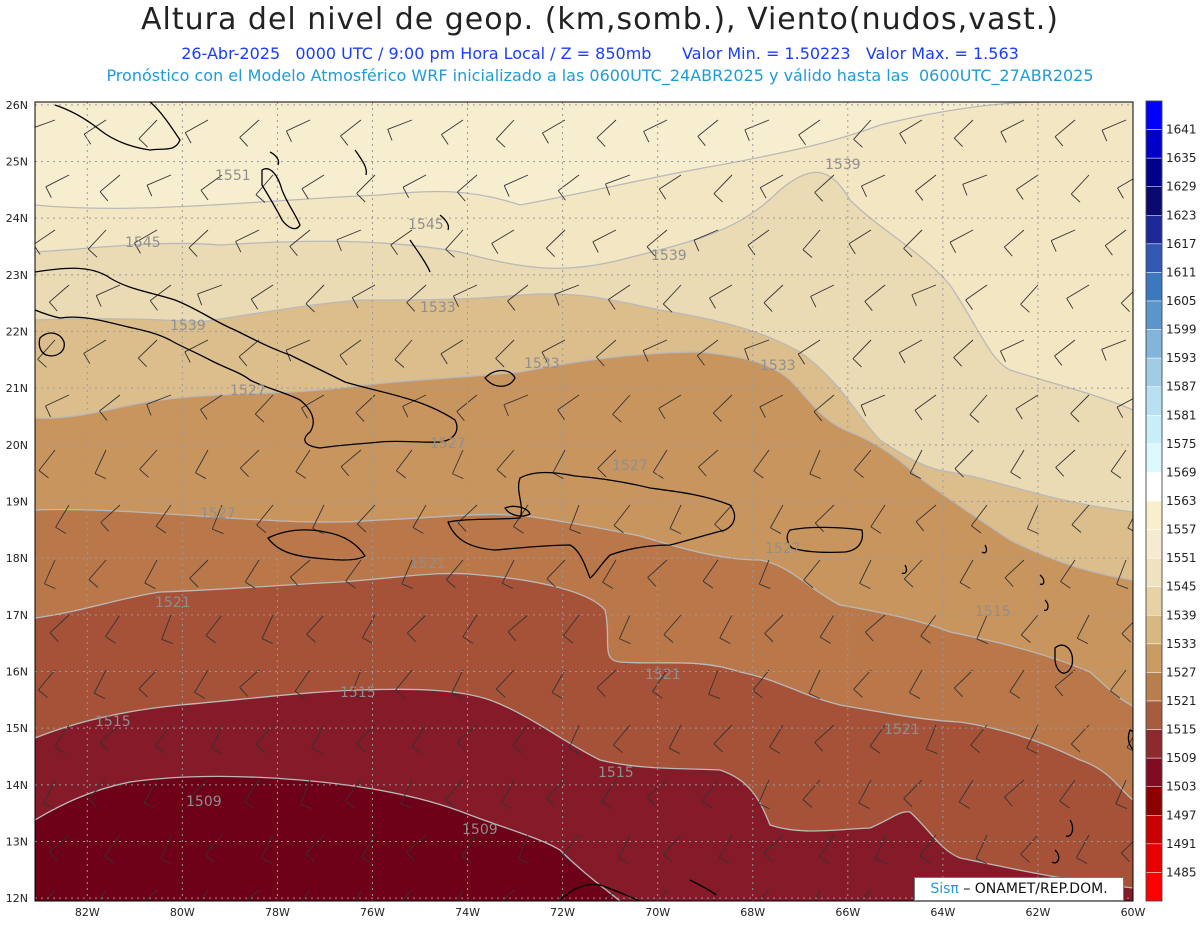 Image resolution: width=1200 pixels, height=927 pixels. I want to click on andros-coastline, so click(281, 199).